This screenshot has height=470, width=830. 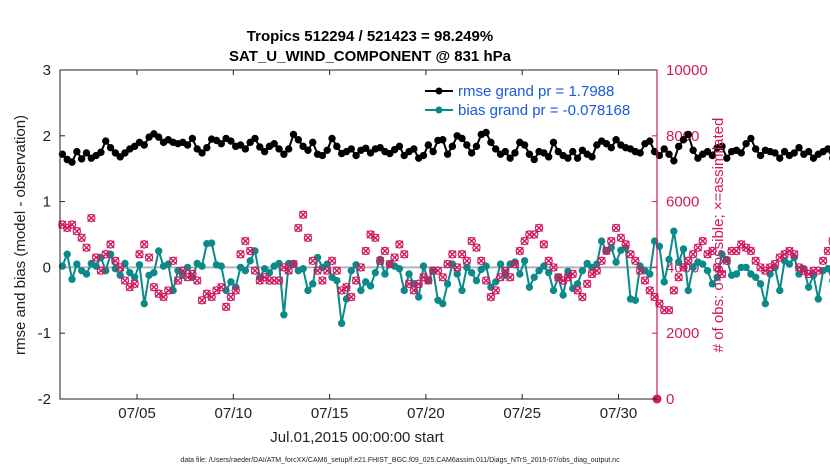 What do you see at coordinates (682, 202) in the screenshot?
I see `y2-tick-label: 6000` at bounding box center [682, 202].